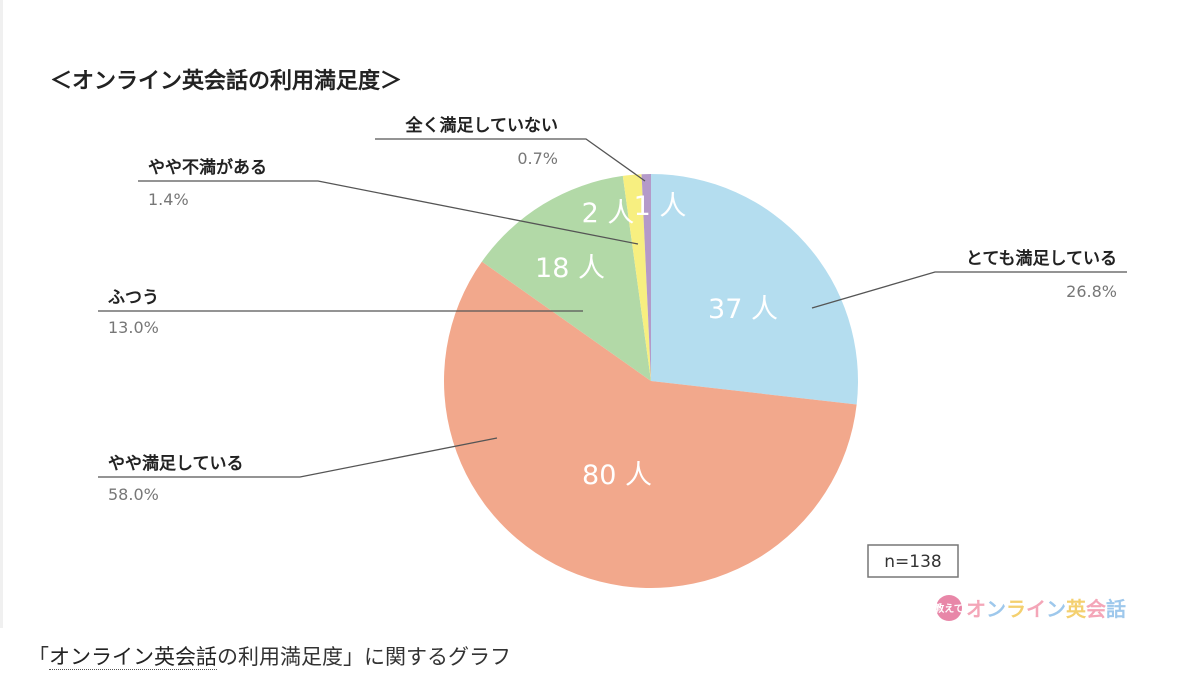 The height and width of the screenshot is (700, 1183). I want to click on watermark-char: 話, so click(1116, 609).